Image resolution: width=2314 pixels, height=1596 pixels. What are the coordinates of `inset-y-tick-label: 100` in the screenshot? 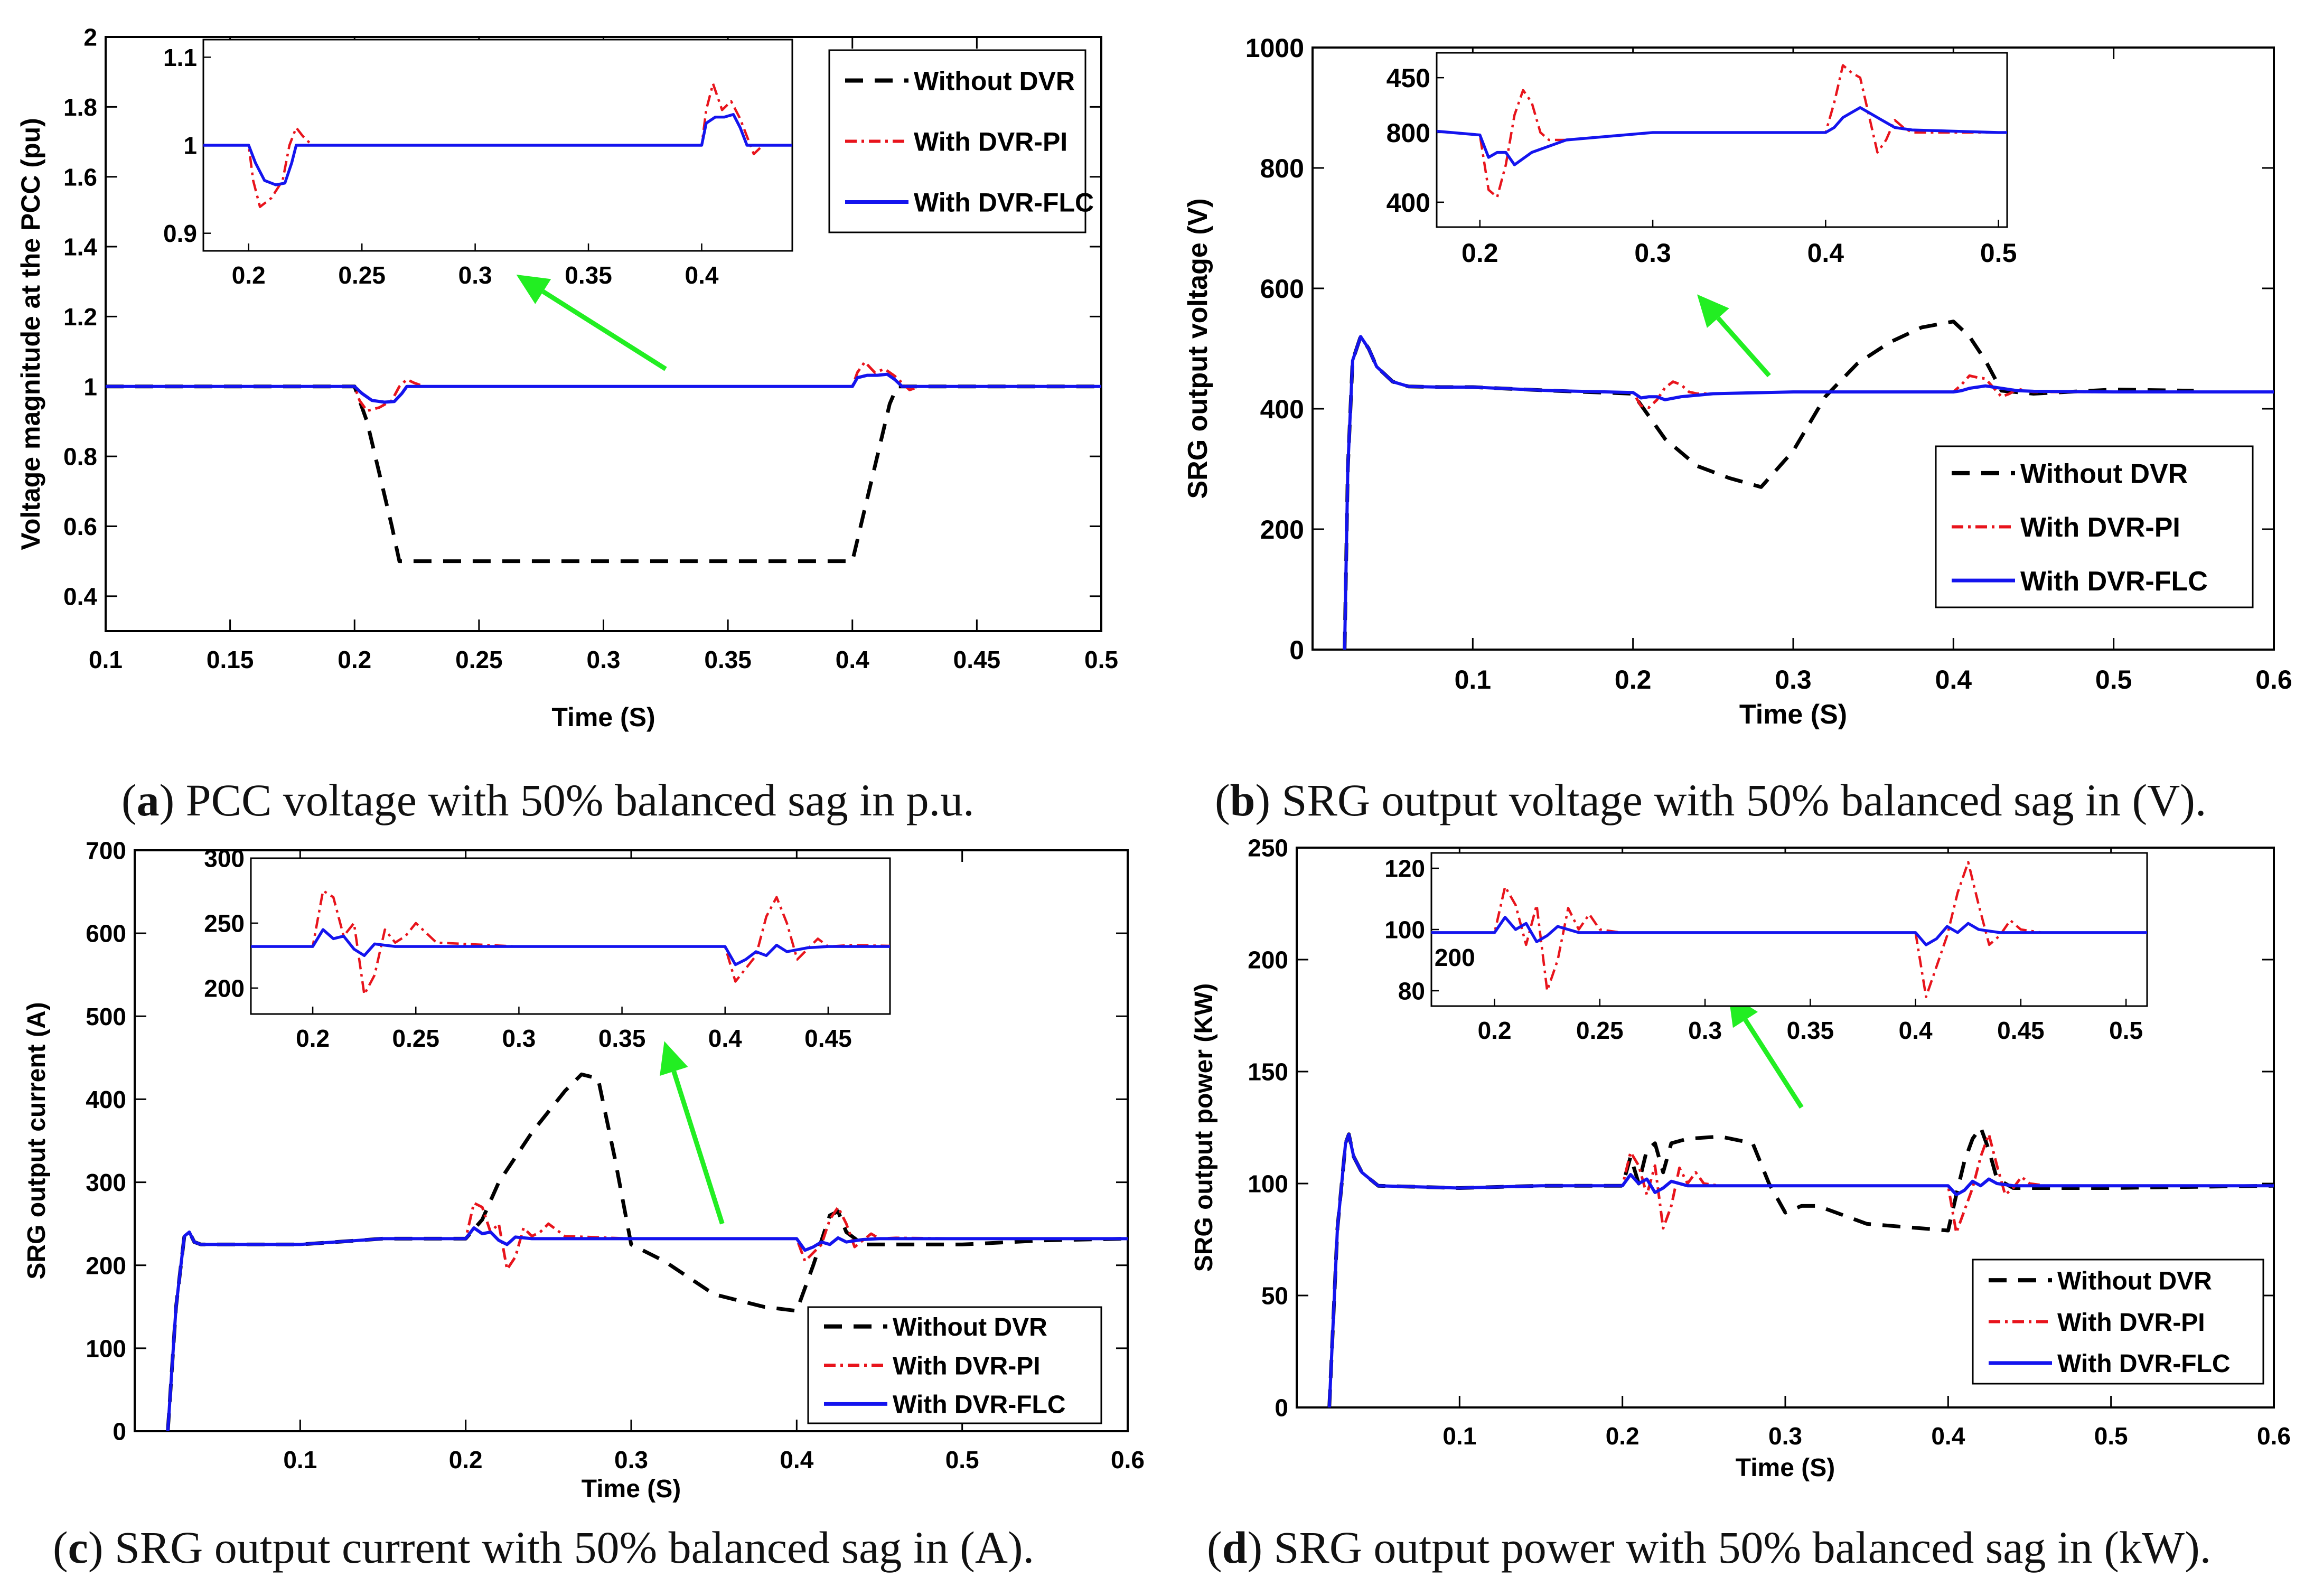 It's located at (1405, 930).